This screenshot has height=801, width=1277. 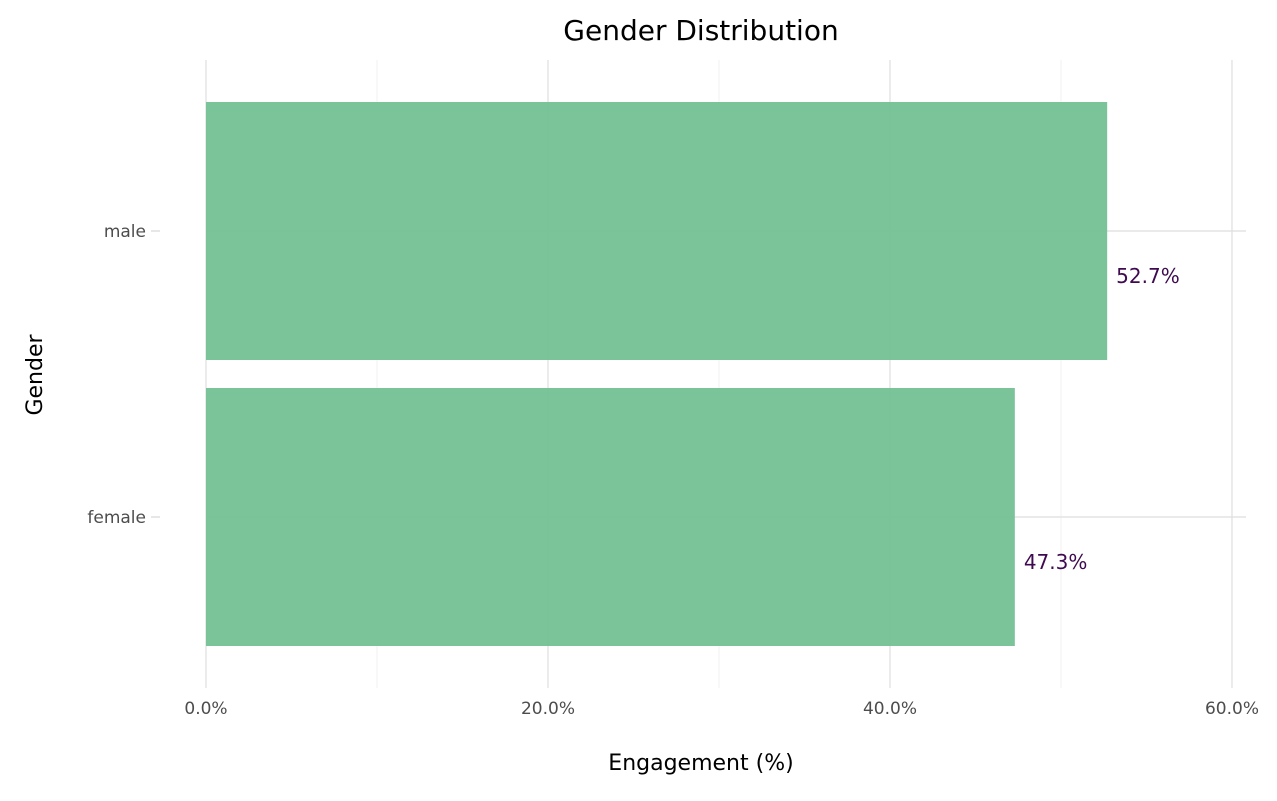 What do you see at coordinates (35, 375) in the screenshot?
I see `y-axis-title: Gender` at bounding box center [35, 375].